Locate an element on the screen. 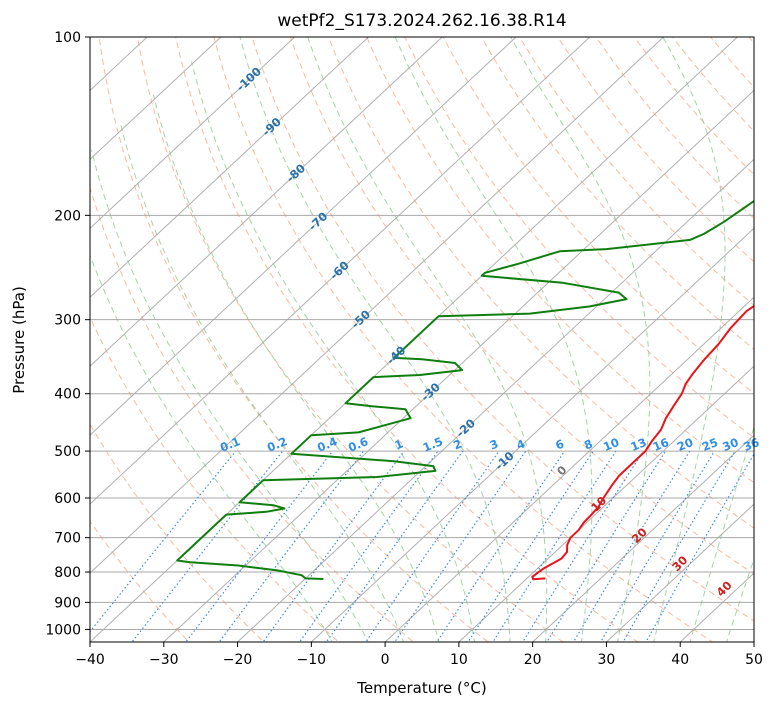 Image resolution: width=775 pixels, height=708 pixels. x-tick-label: 30 is located at coordinates (607, 660).